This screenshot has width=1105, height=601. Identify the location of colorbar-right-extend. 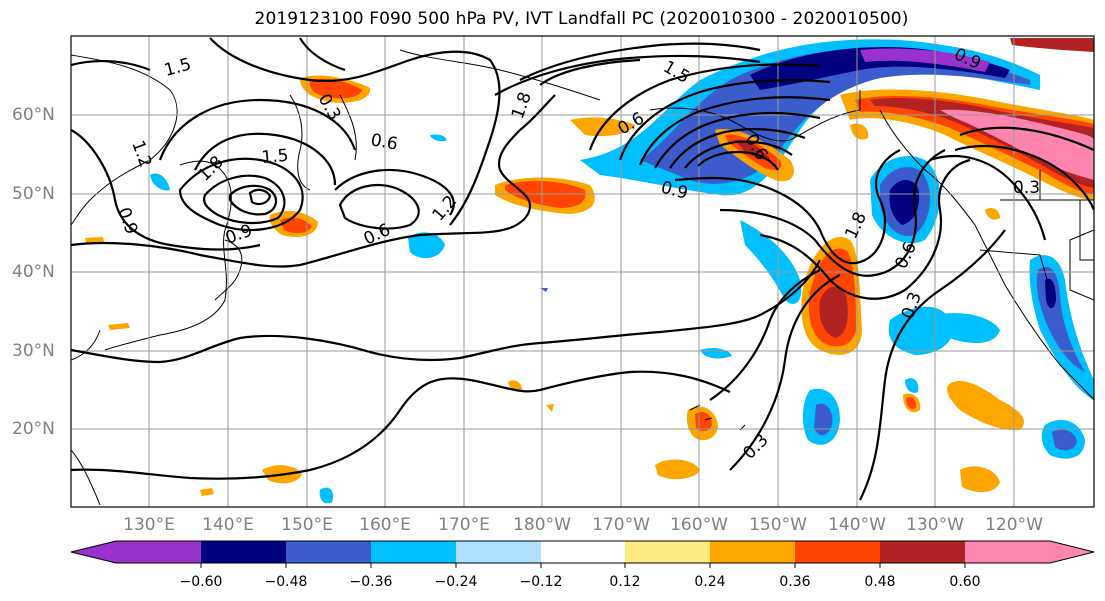
(1072, 552).